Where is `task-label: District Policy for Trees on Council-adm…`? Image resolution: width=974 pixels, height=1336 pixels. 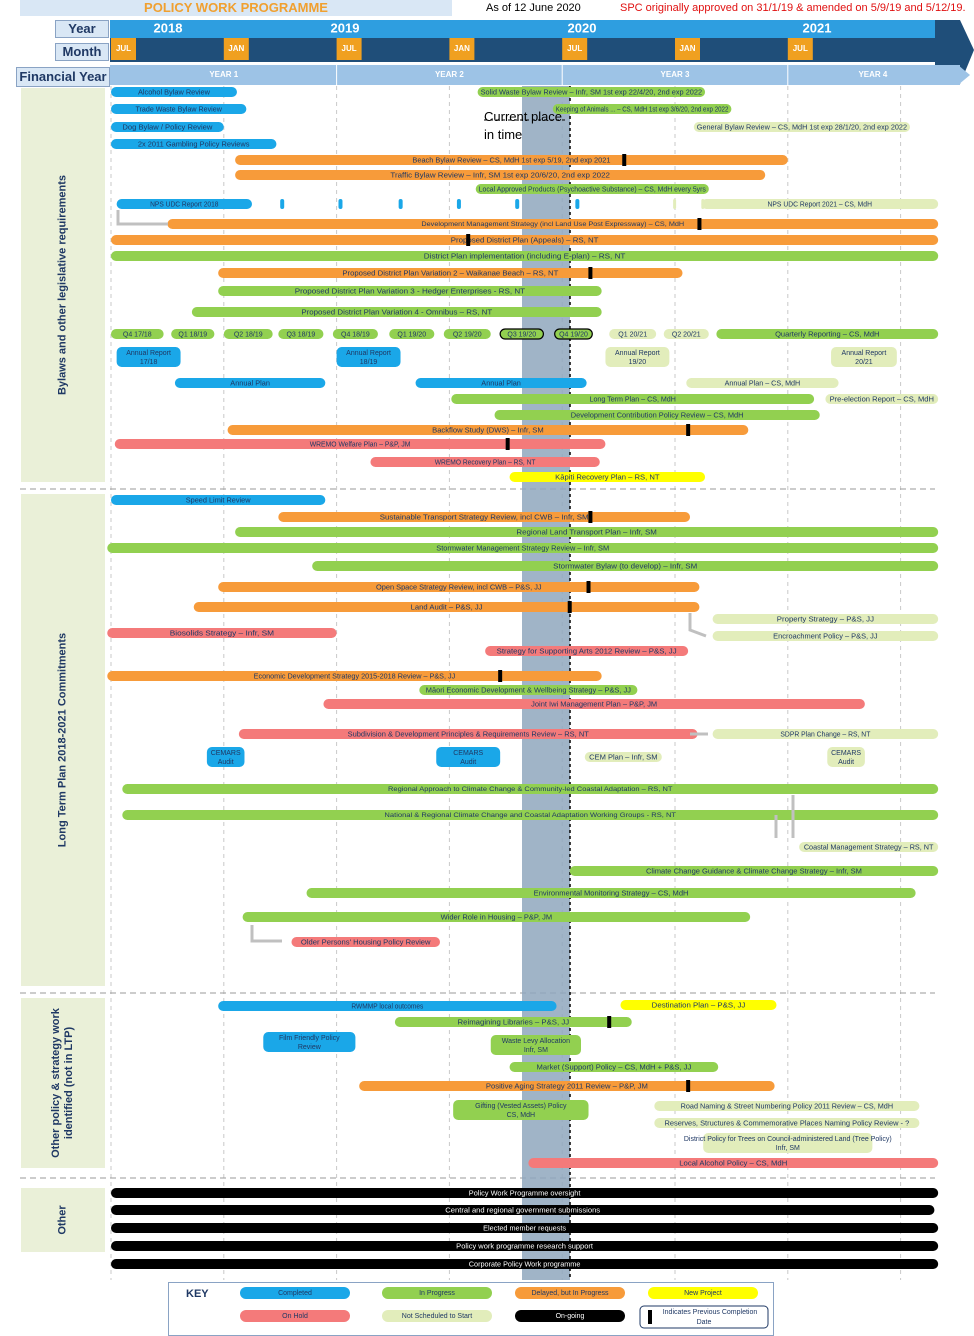
task-label: District Policy for Trees on Council-adm… is located at coordinates (788, 1139).